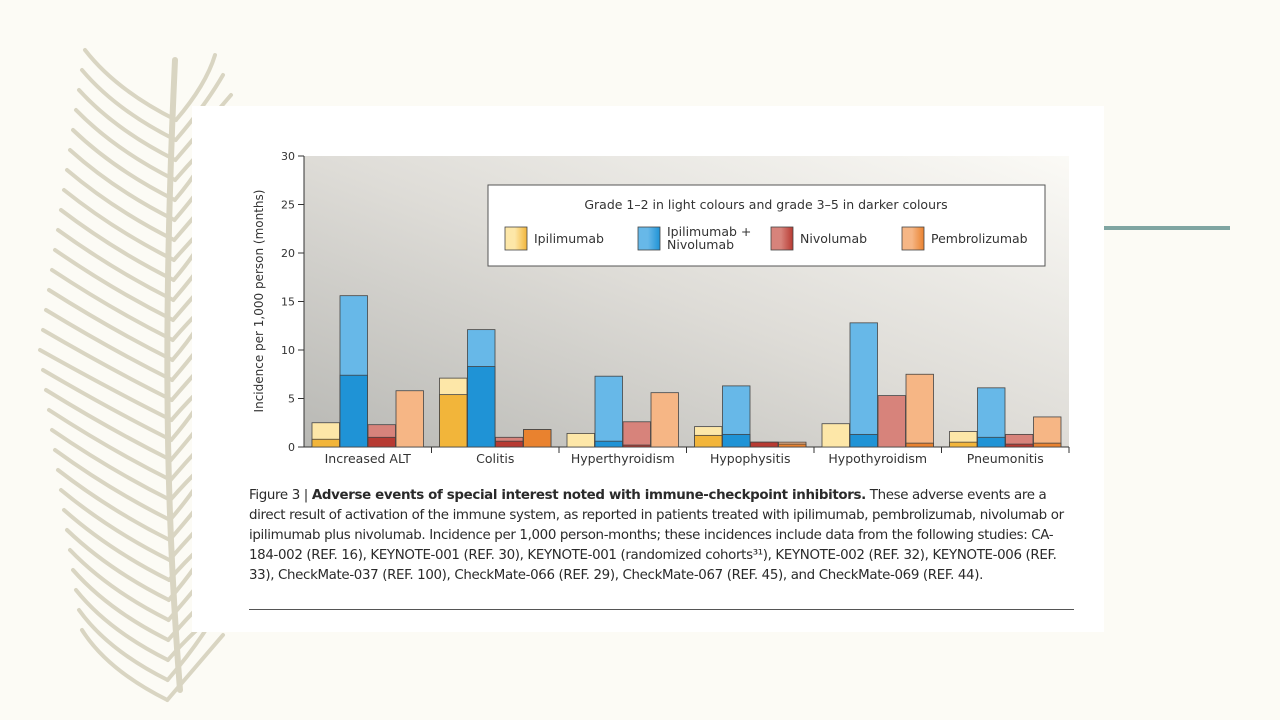 The image size is (1280, 720). Describe the element at coordinates (1167, 228) in the screenshot. I see `accent-line` at that location.